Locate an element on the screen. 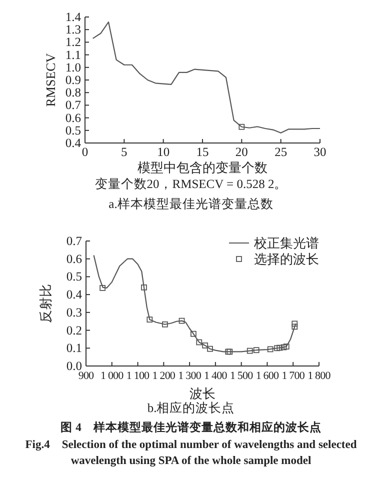 The height and width of the screenshot is (484, 382). x-tick-label: 1 400 is located at coordinates (216, 376).